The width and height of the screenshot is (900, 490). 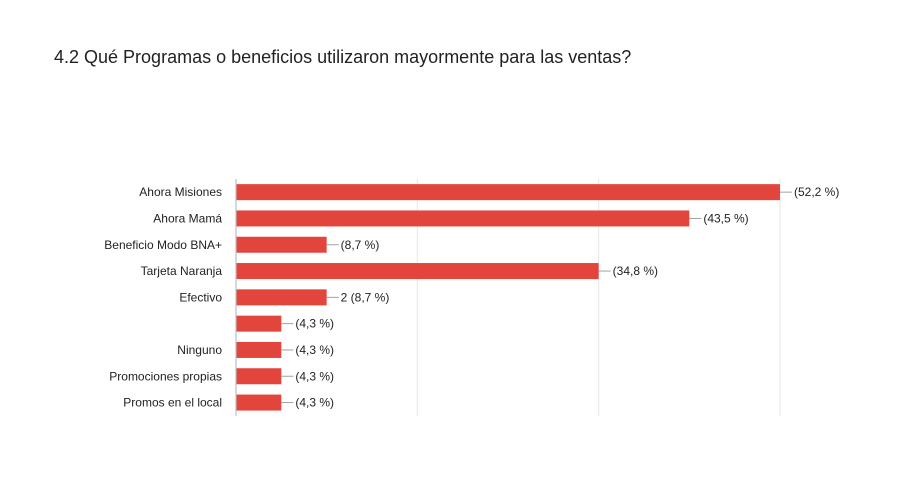 I want to click on category-label: Ahora Misiones, so click(x=180, y=192).